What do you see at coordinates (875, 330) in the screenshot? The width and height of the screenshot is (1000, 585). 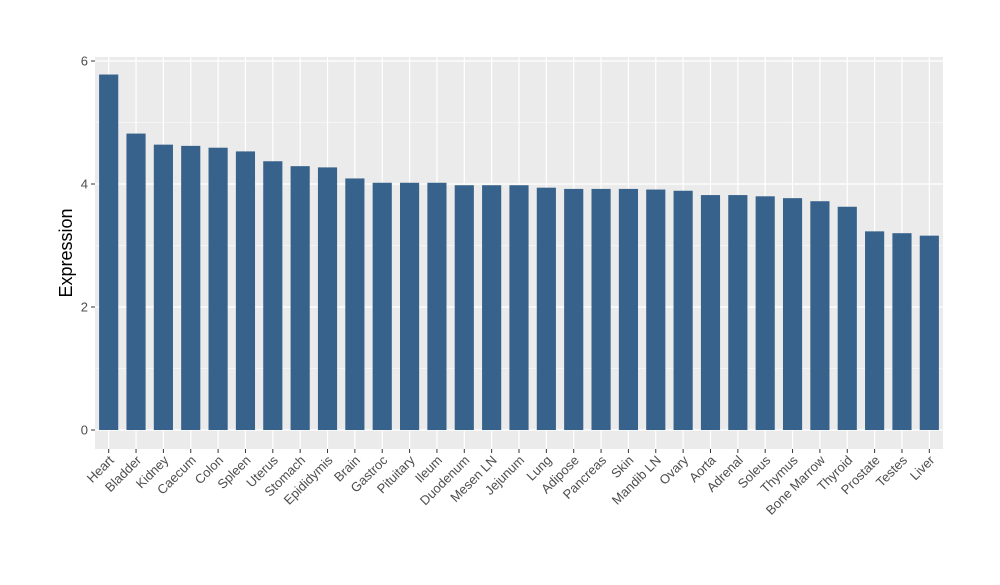 I see `bar-prostate` at bounding box center [875, 330].